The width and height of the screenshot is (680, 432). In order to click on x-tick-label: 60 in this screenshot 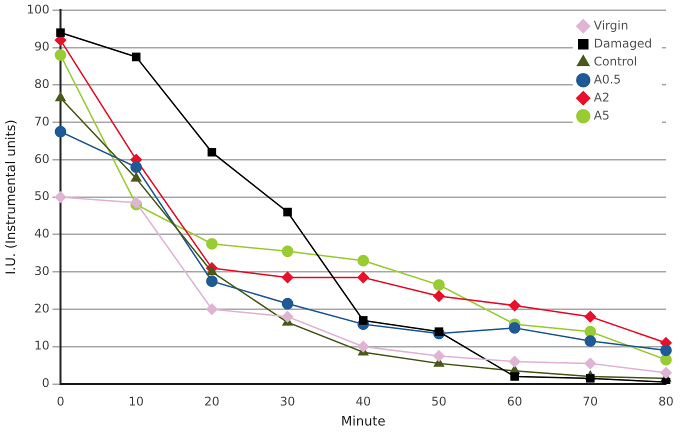, I will do `click(514, 401)`.